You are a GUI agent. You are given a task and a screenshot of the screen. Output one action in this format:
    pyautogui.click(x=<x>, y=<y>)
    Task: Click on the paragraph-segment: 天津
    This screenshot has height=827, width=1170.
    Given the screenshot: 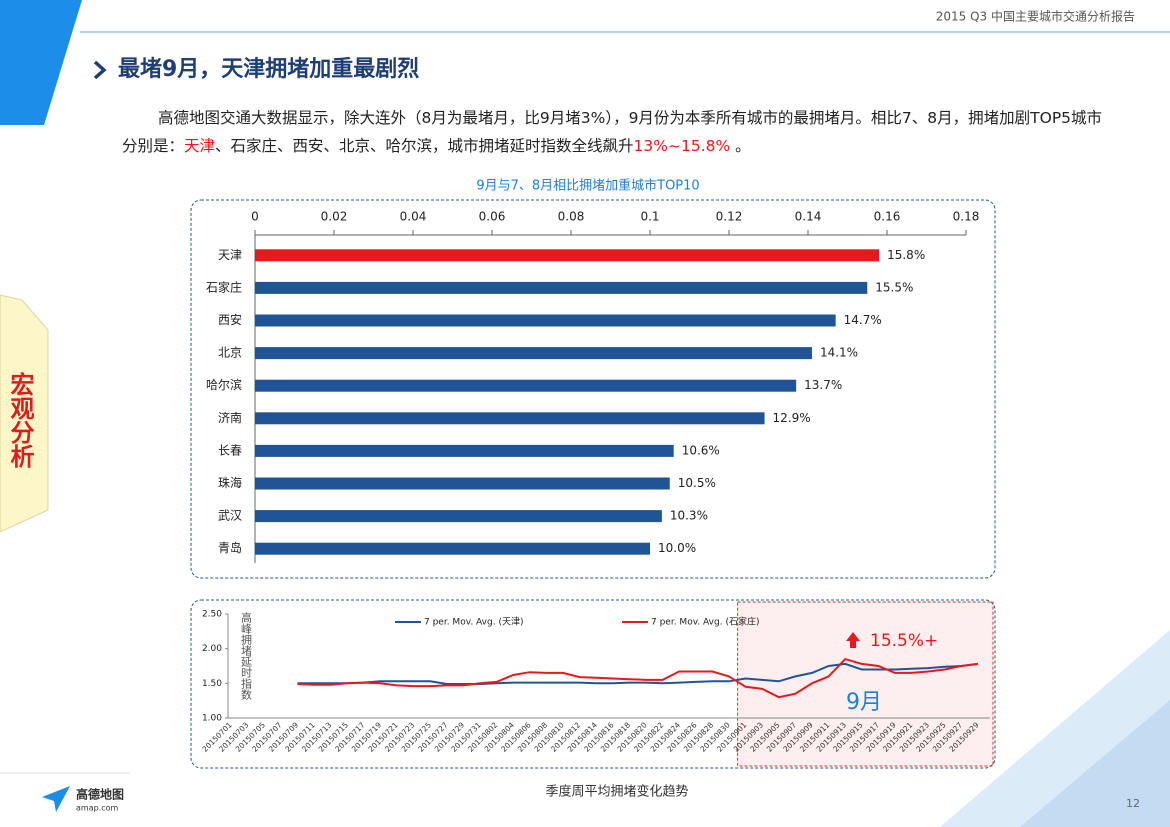 What is the action you would take?
    pyautogui.click(x=200, y=146)
    